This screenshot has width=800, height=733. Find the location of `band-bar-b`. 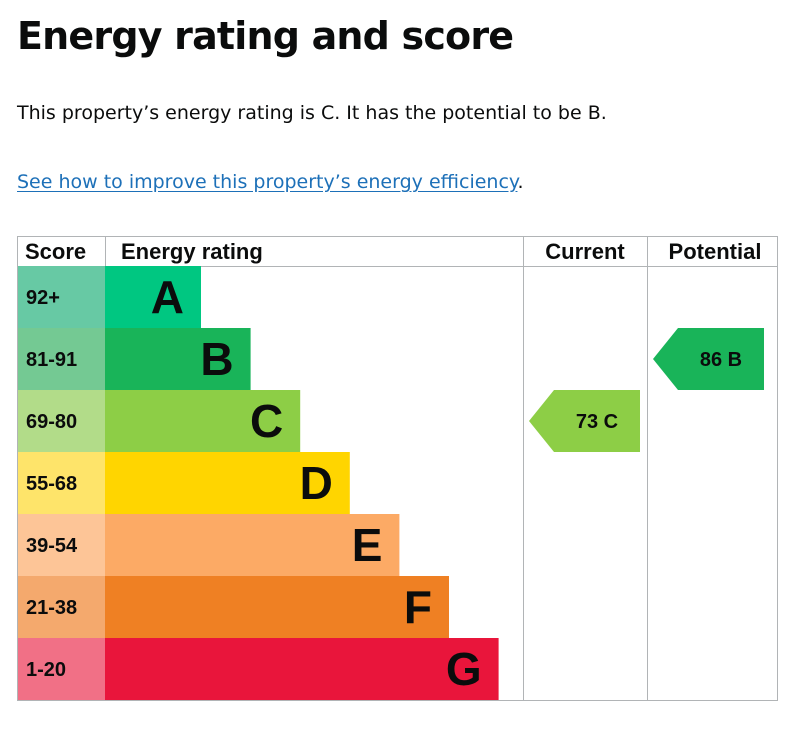

band-bar-b is located at coordinates (178, 359).